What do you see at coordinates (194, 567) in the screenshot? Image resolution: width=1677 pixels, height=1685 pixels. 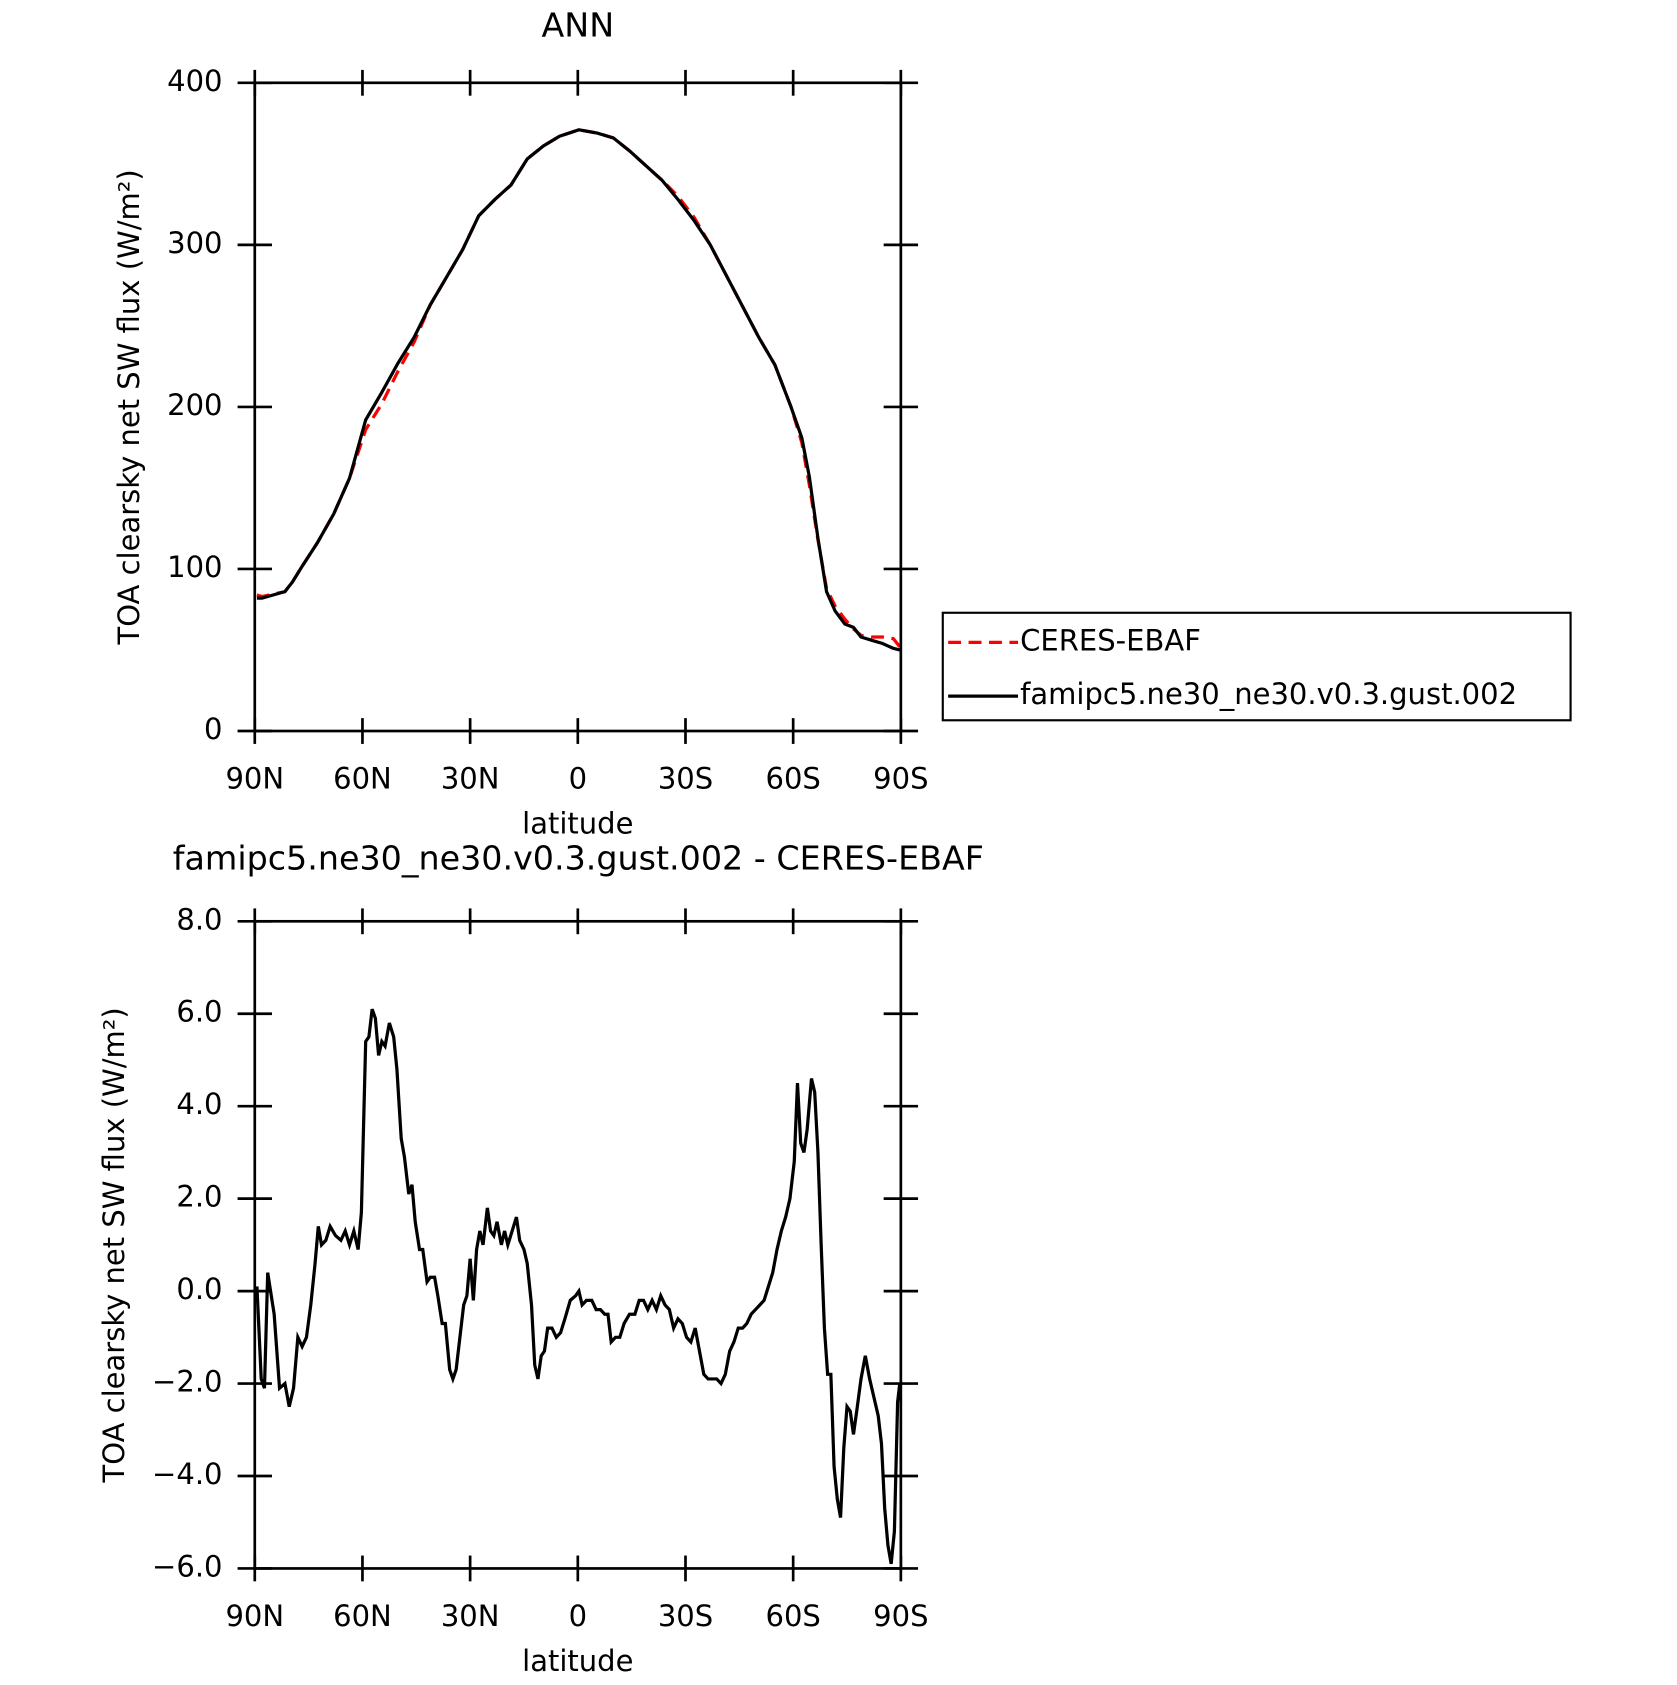 I see `y-tick-label: 100` at bounding box center [194, 567].